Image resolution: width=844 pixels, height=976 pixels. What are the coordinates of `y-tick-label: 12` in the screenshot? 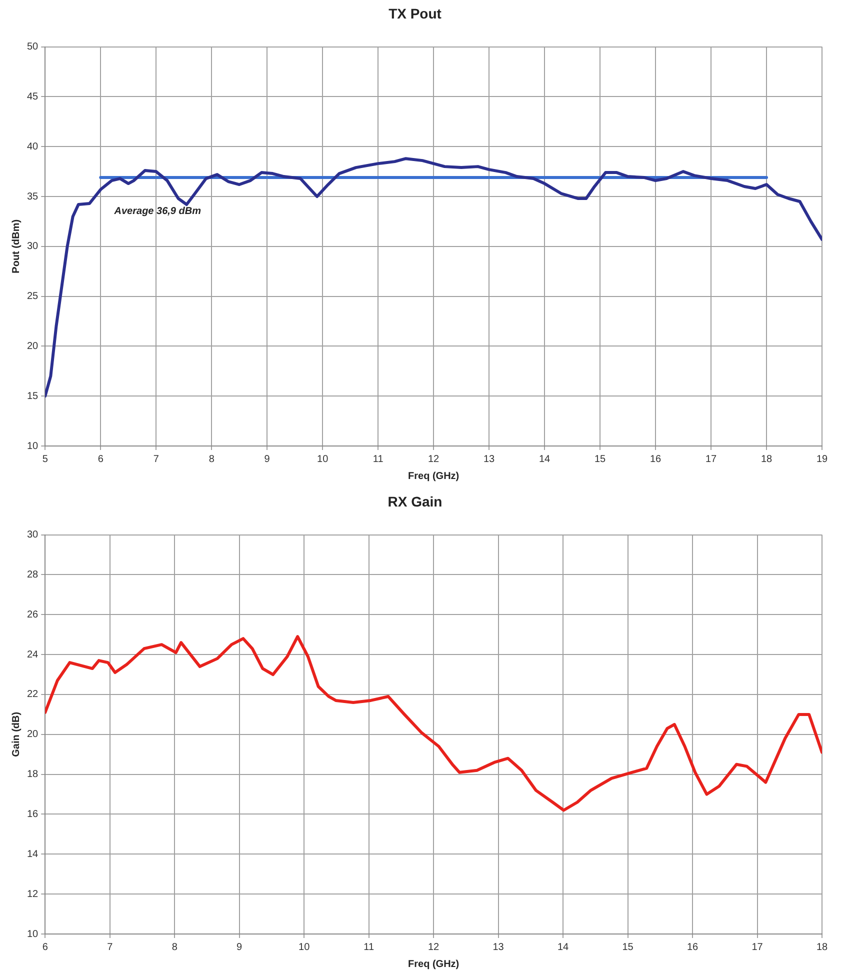 It's located at (33, 894).